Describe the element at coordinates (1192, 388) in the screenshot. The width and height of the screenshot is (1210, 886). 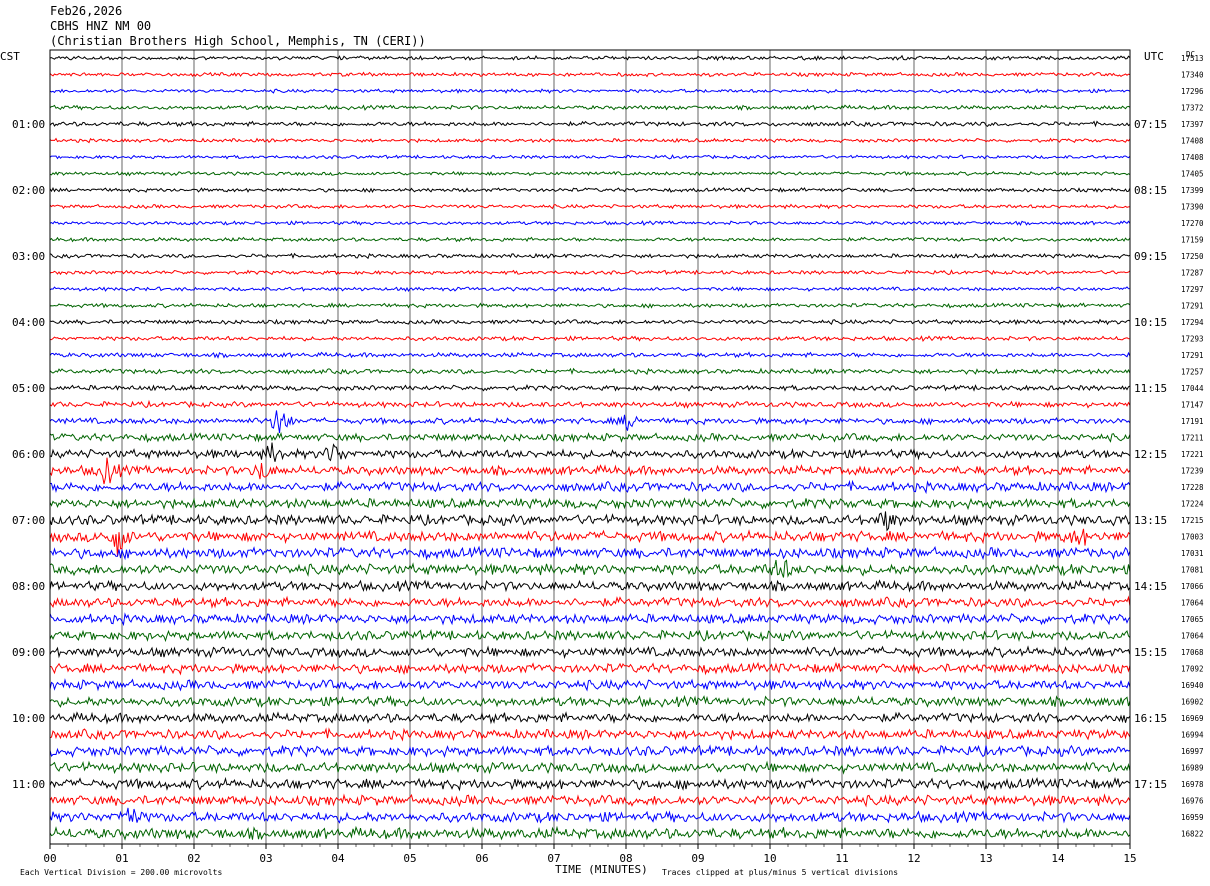
I see `rms-value-20: 17044` at that location.